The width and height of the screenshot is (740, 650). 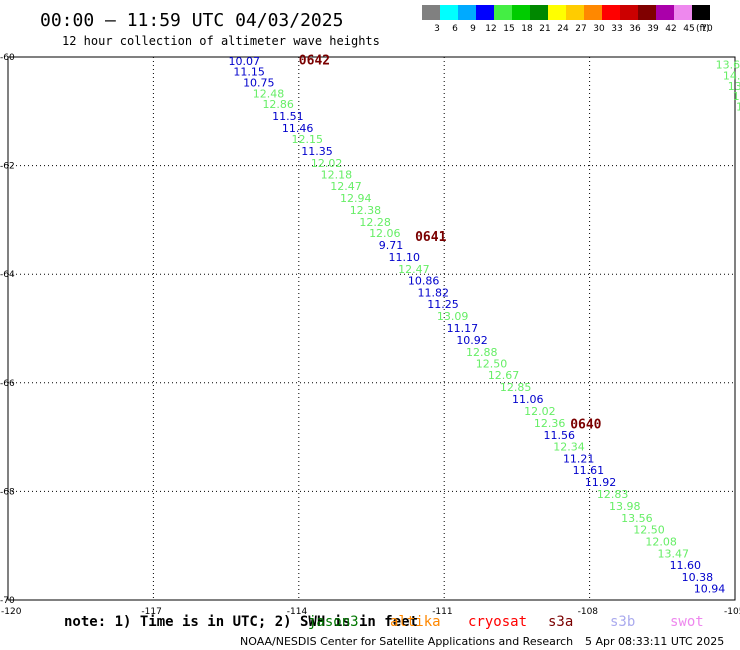 I want to click on wave-height-value: 10.92, so click(x=472, y=340).